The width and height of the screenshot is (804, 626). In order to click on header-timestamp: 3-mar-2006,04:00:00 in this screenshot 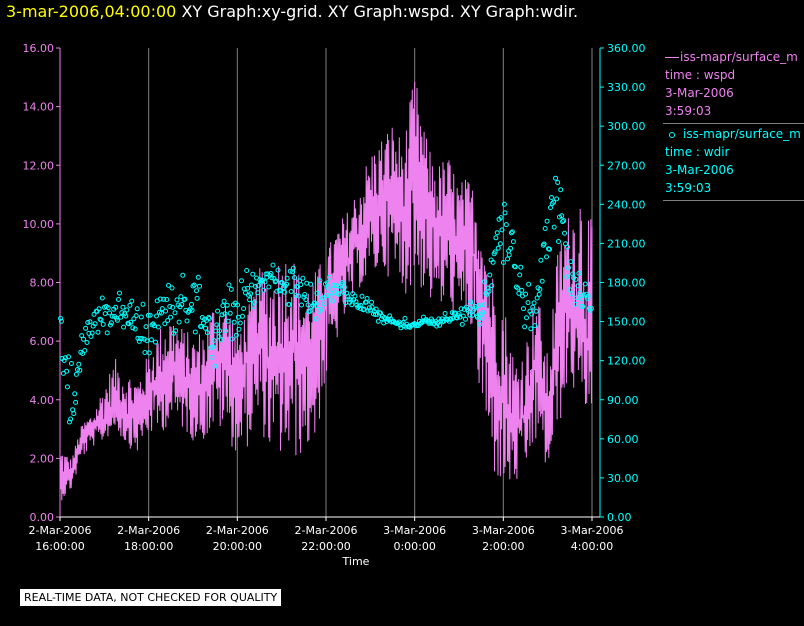, I will do `click(91, 11)`.